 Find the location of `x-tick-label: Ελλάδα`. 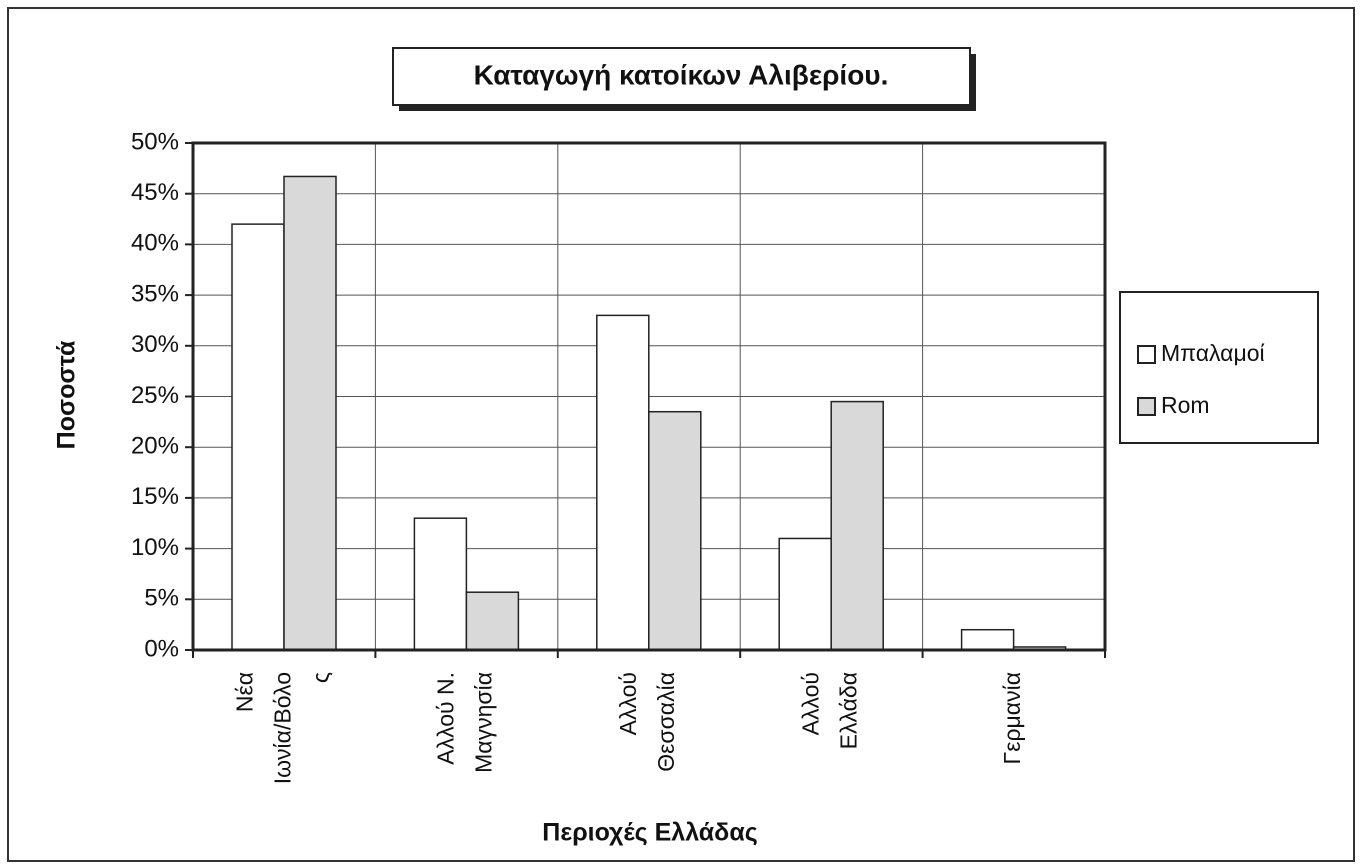

x-tick-label: Ελλάδα is located at coordinates (848, 710).